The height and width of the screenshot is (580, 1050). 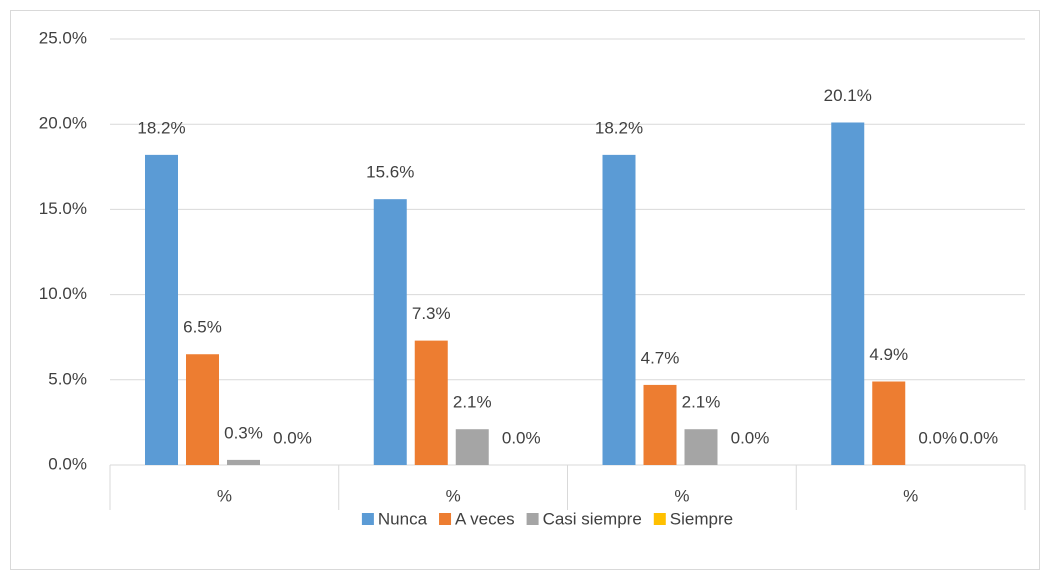 What do you see at coordinates (848, 95) in the screenshot?
I see `data-label: 20.1%` at bounding box center [848, 95].